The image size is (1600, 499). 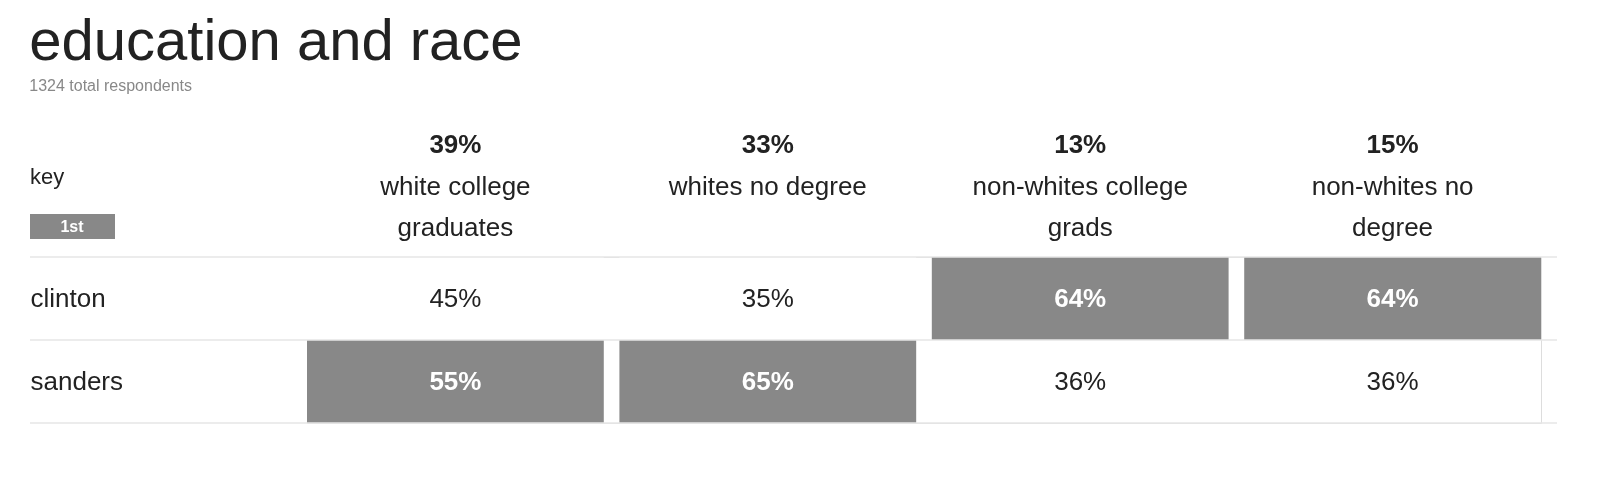 I want to click on y-tick-label: clinton, so click(x=68, y=297).